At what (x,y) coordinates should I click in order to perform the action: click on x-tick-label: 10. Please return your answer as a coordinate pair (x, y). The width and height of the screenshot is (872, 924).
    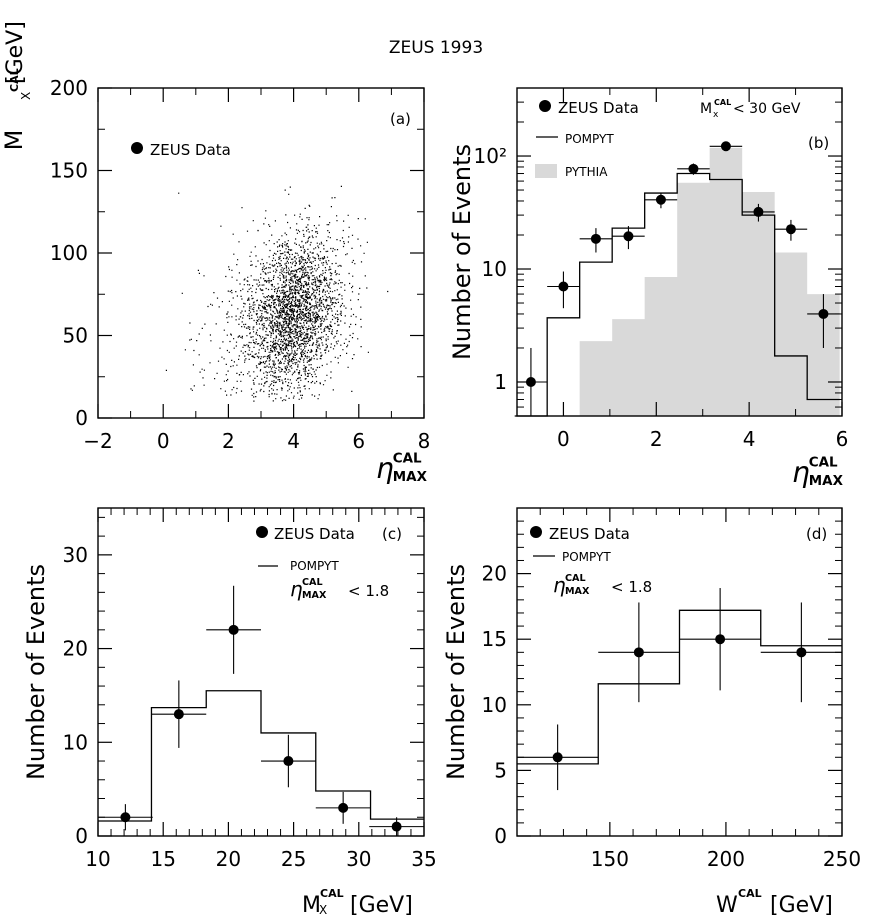
    Looking at the image, I should click on (97, 859).